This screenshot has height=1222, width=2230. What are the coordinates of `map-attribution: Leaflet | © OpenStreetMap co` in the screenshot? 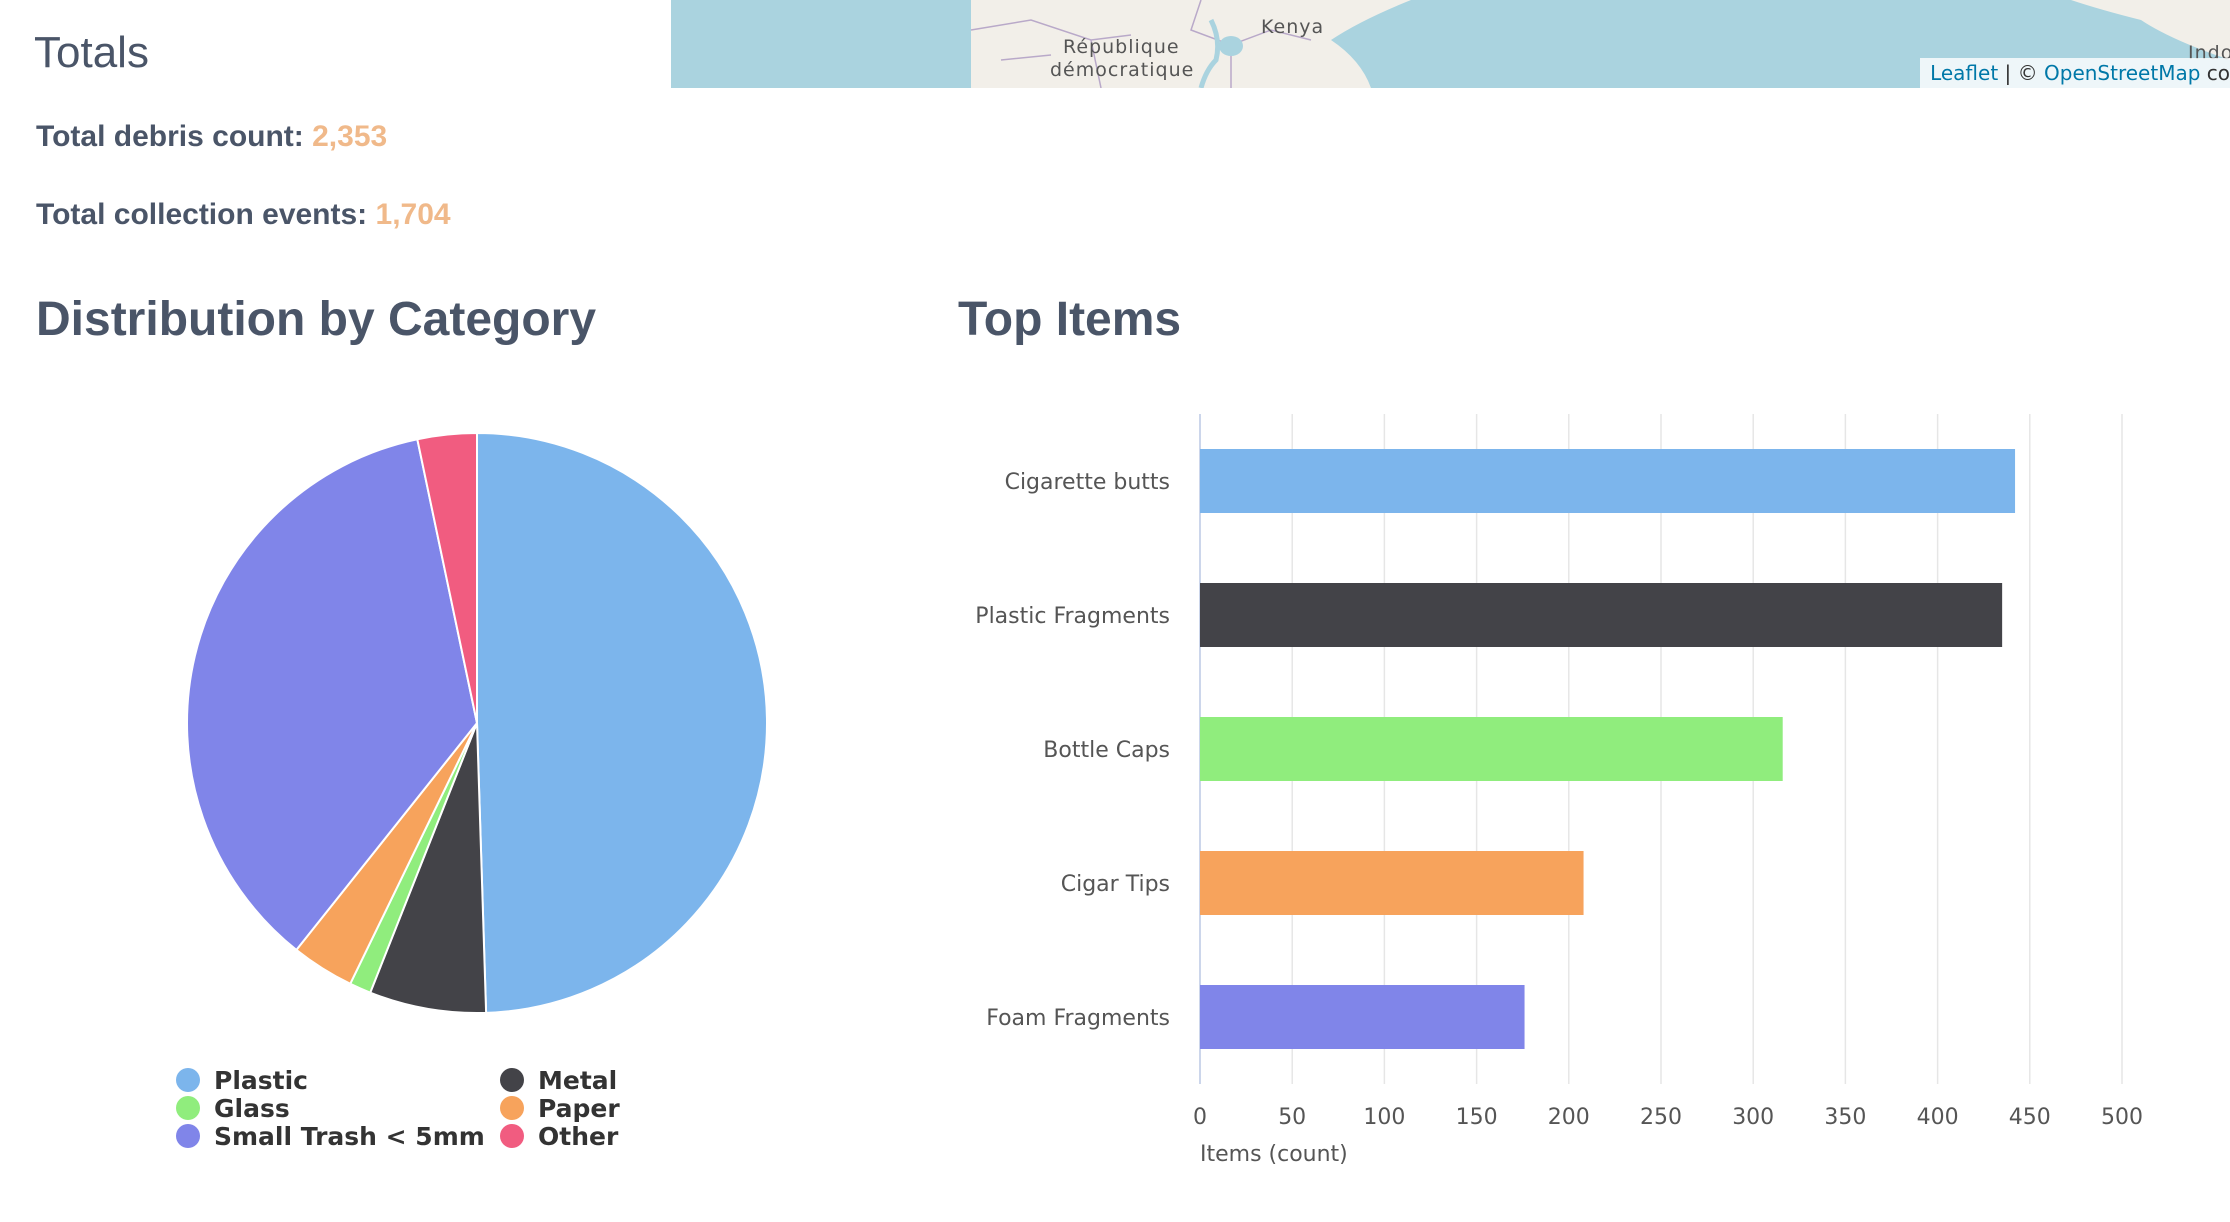 It's located at (2075, 73).